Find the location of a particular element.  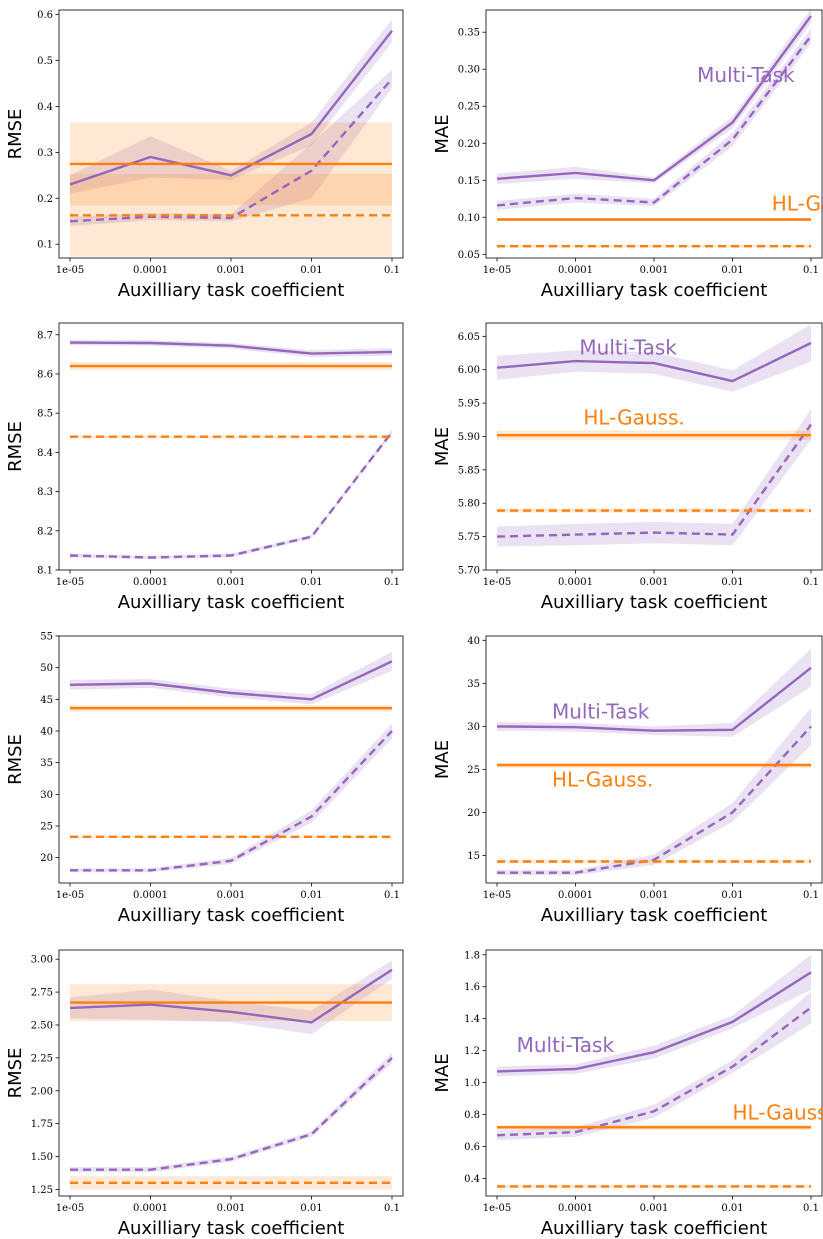

y-tick-label: 8.4 is located at coordinates (45, 453).